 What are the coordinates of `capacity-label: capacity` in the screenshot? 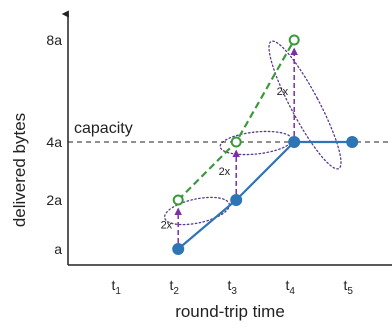 It's located at (103, 128).